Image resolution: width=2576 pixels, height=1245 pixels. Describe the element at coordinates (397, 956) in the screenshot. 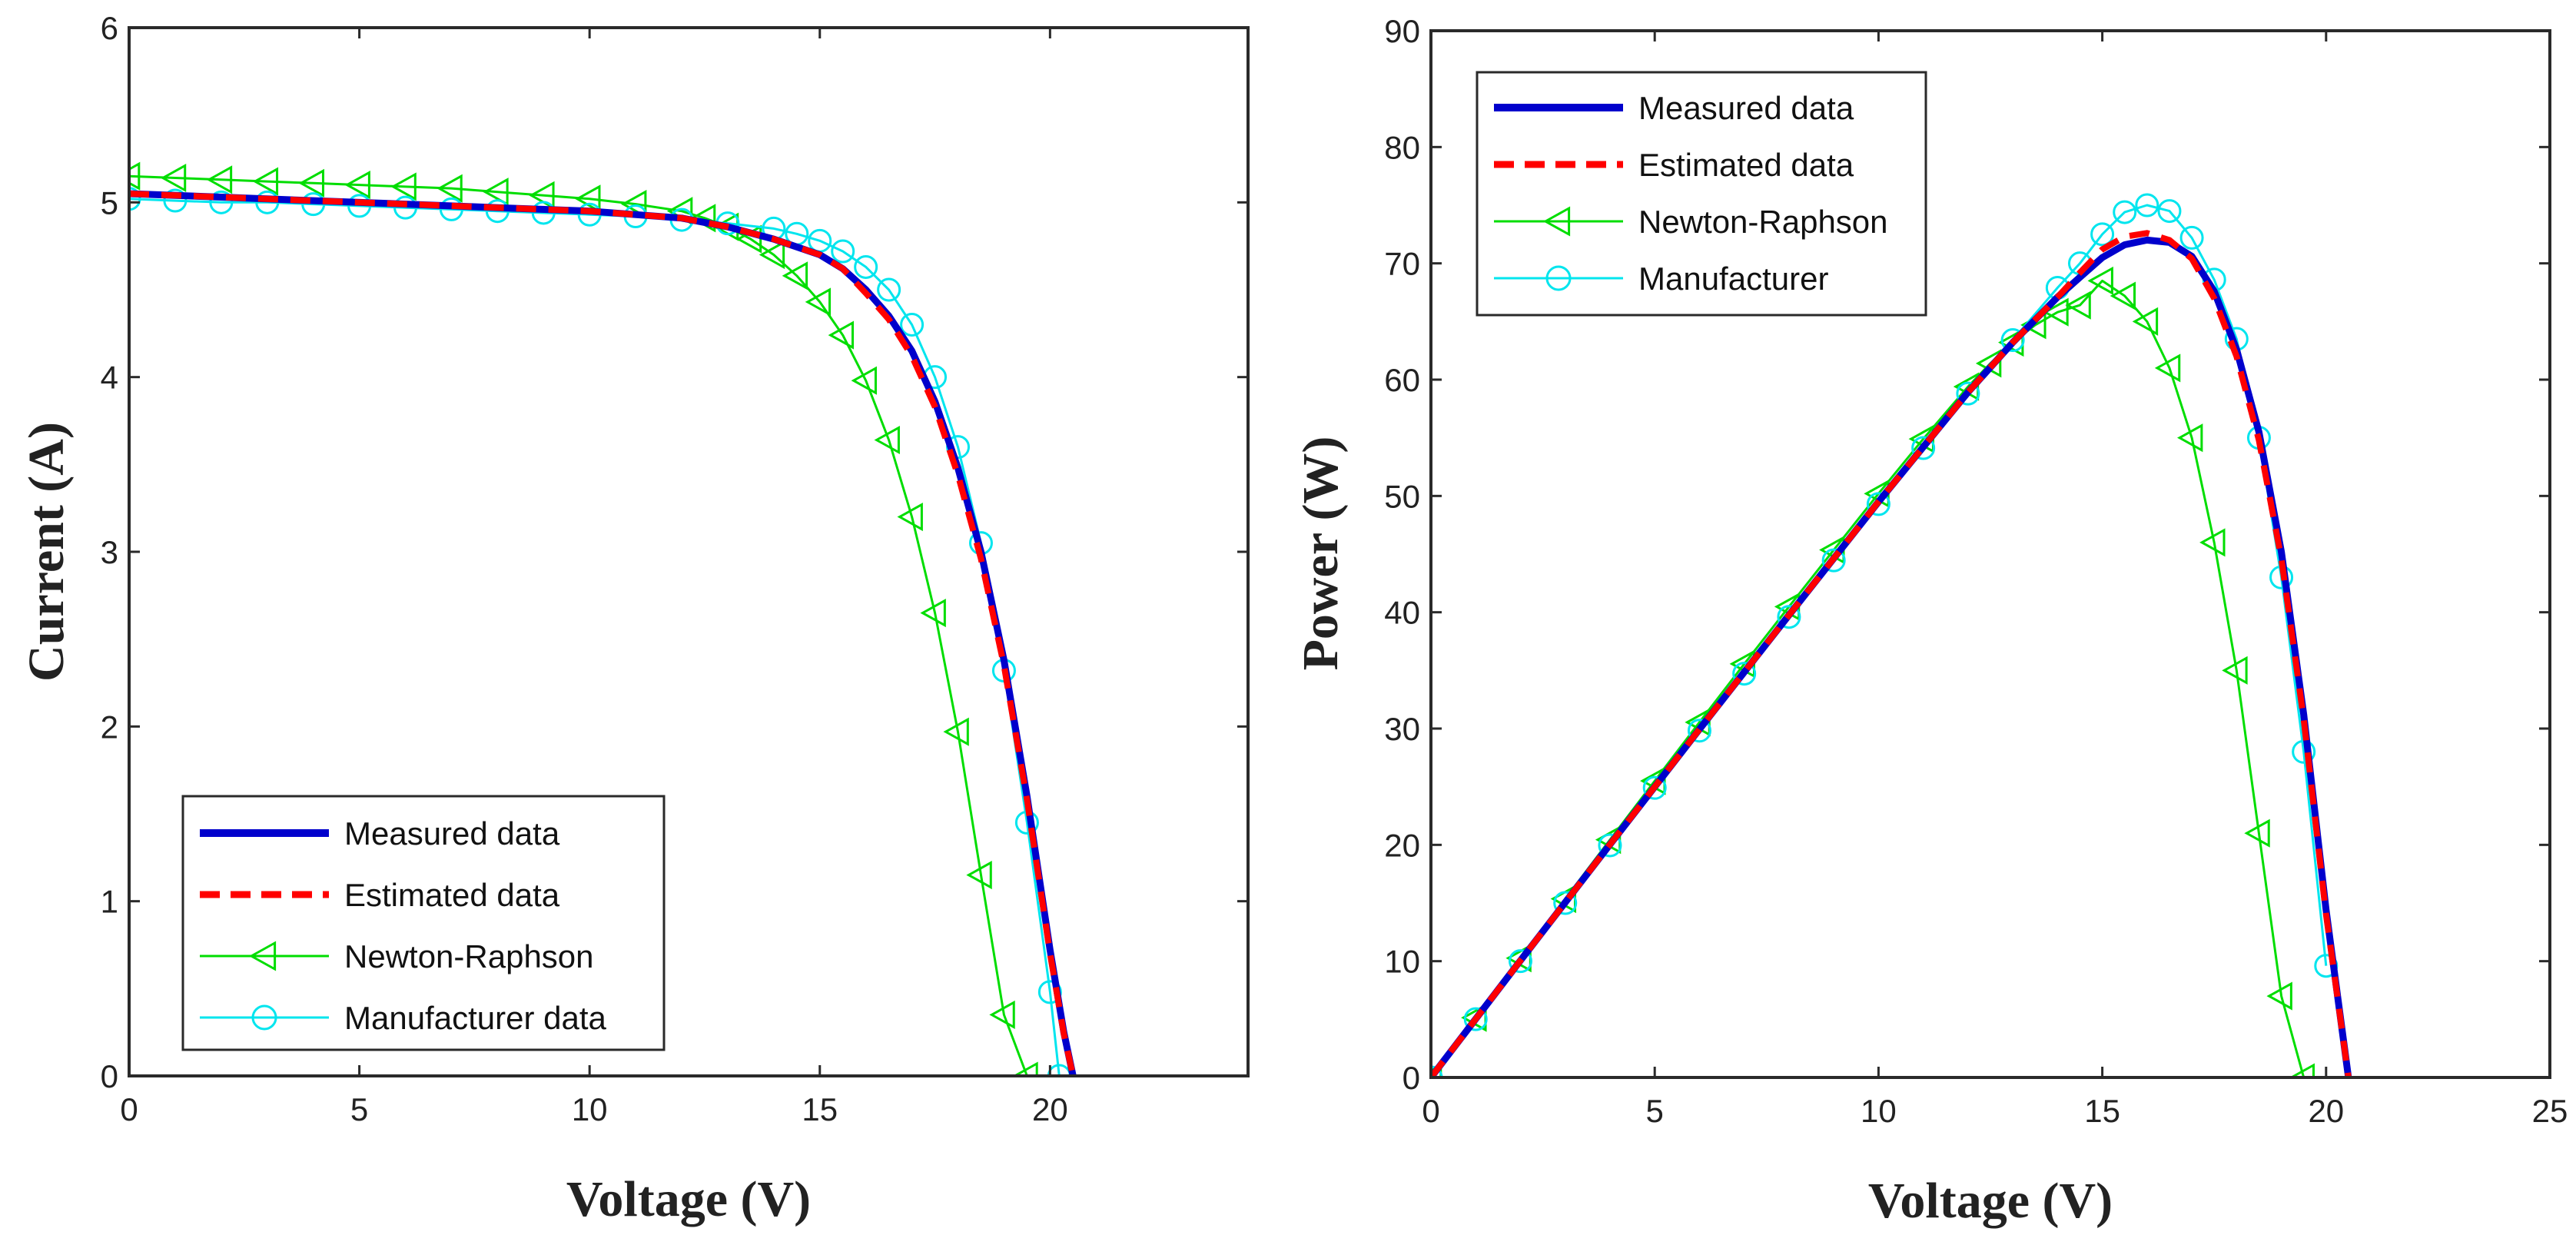

I see `chart-left-legend-entry-2: Newton-Raphson` at that location.